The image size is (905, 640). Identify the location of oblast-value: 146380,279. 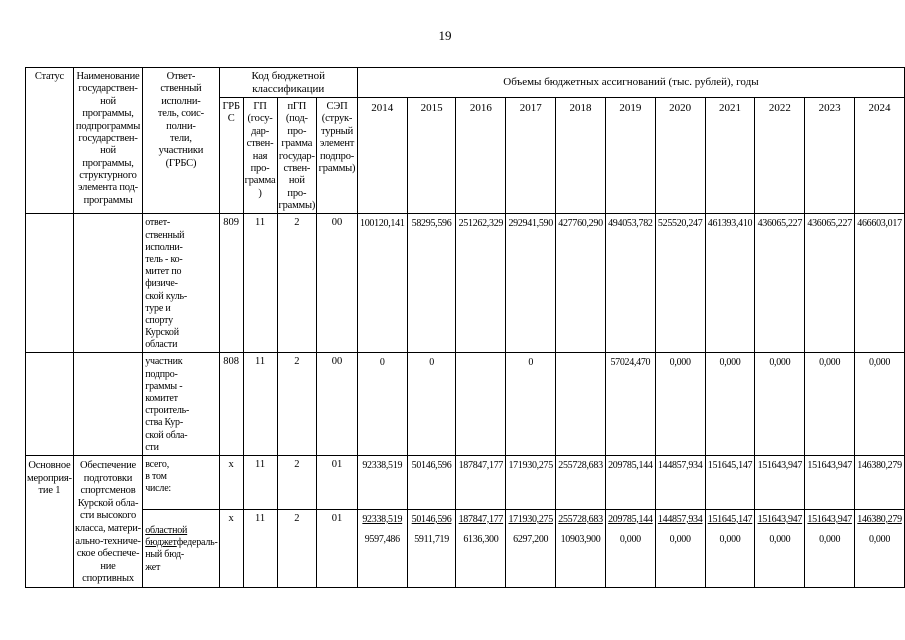
(879, 519).